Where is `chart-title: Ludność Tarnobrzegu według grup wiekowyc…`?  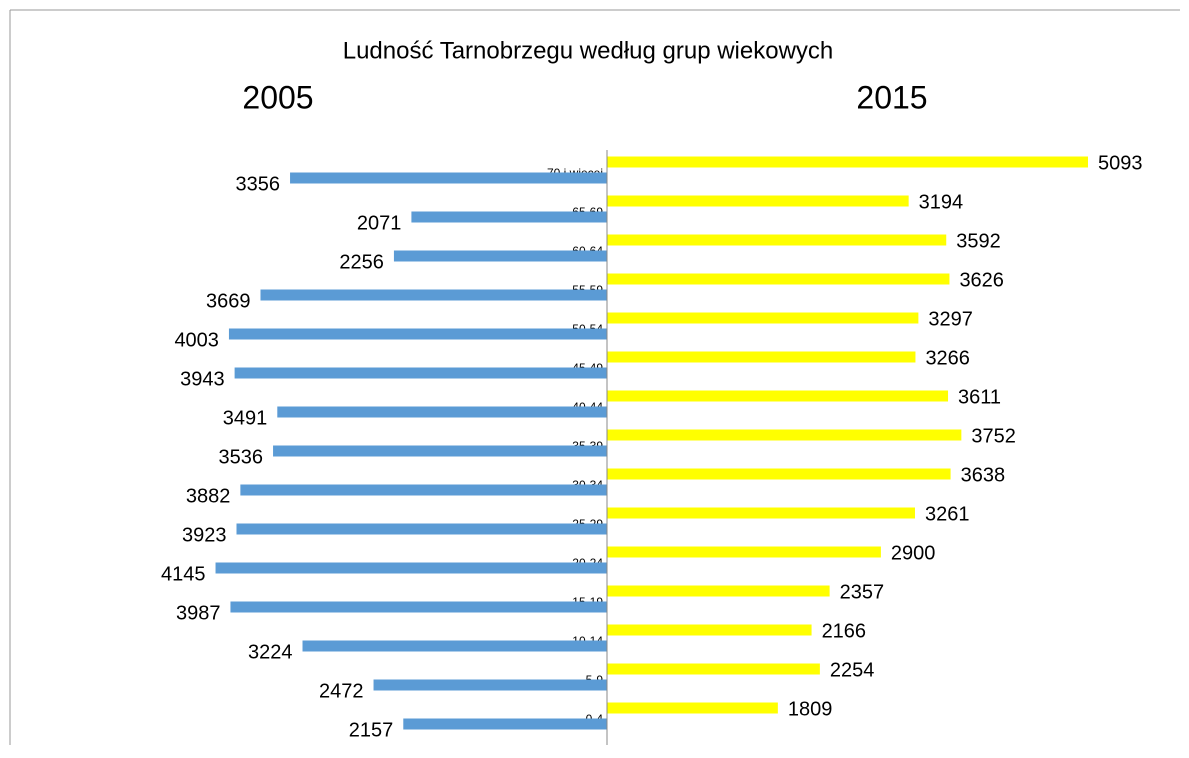
chart-title: Ludność Tarnobrzegu według grup wiekowyc… is located at coordinates (588, 50).